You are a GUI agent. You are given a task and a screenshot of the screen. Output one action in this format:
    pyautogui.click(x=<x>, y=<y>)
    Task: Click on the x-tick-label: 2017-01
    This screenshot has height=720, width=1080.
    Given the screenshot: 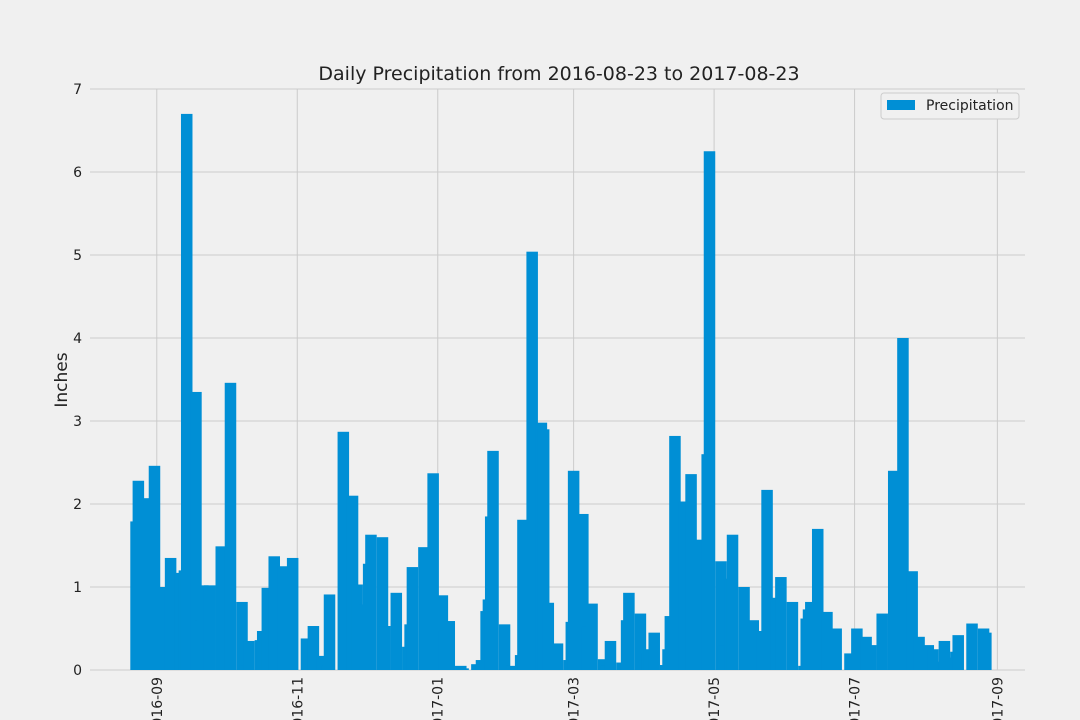 What is the action you would take?
    pyautogui.click(x=439, y=698)
    